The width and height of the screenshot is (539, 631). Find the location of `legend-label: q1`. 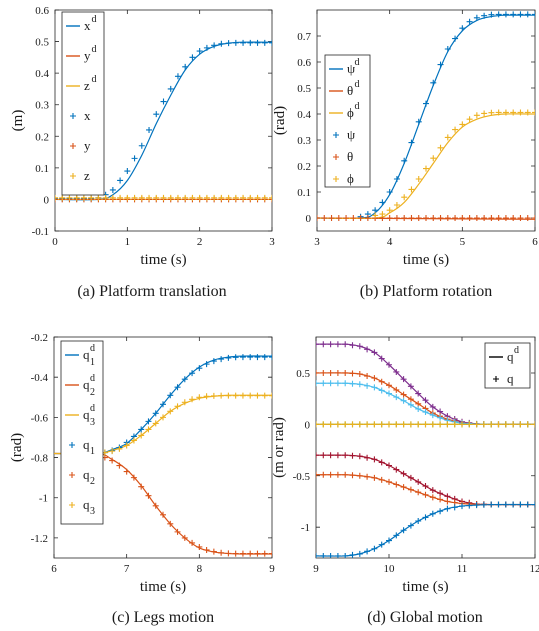

legend-label: q1 is located at coordinates (89, 447).